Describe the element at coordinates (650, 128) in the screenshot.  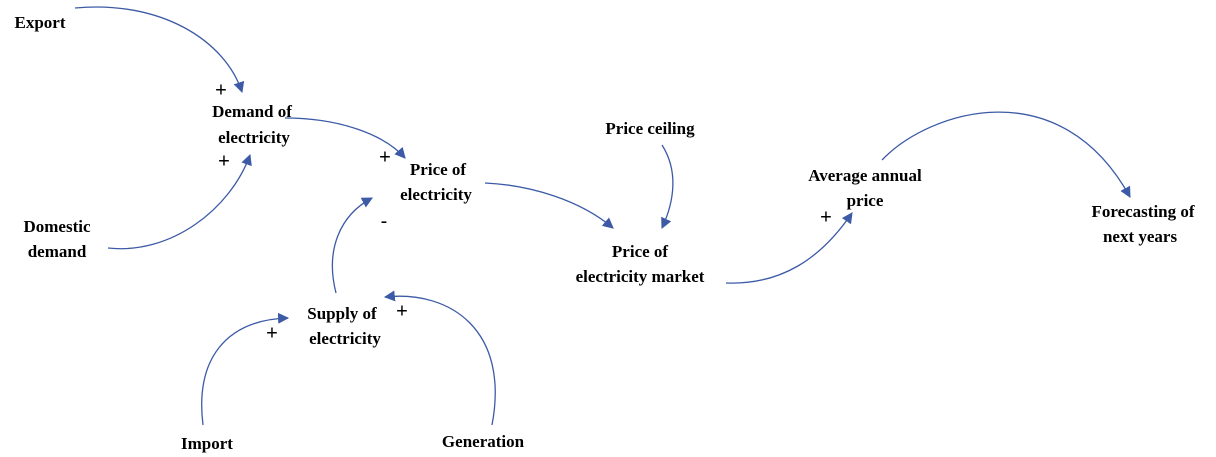
I see `node-label: Price ceiling` at that location.